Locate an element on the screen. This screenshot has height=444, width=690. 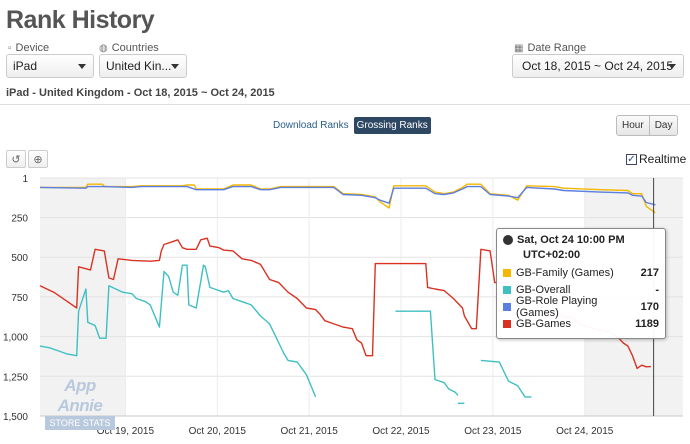
date-range-select: Oct 18, 2015 ~ Oct 24, 2015 is located at coordinates (598, 66).